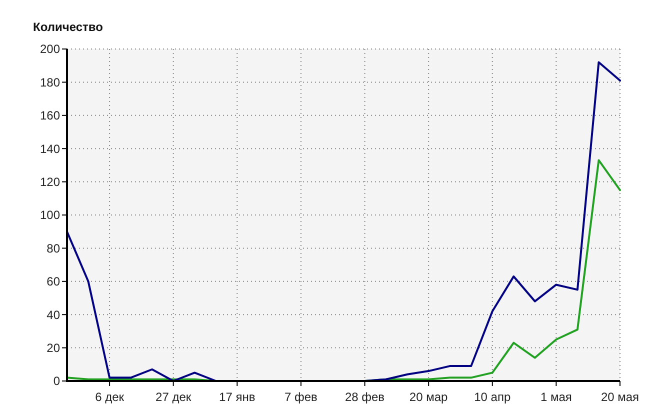 Image resolution: width=649 pixels, height=409 pixels. Describe the element at coordinates (53, 248) in the screenshot. I see `y-tick-label: 80` at that location.